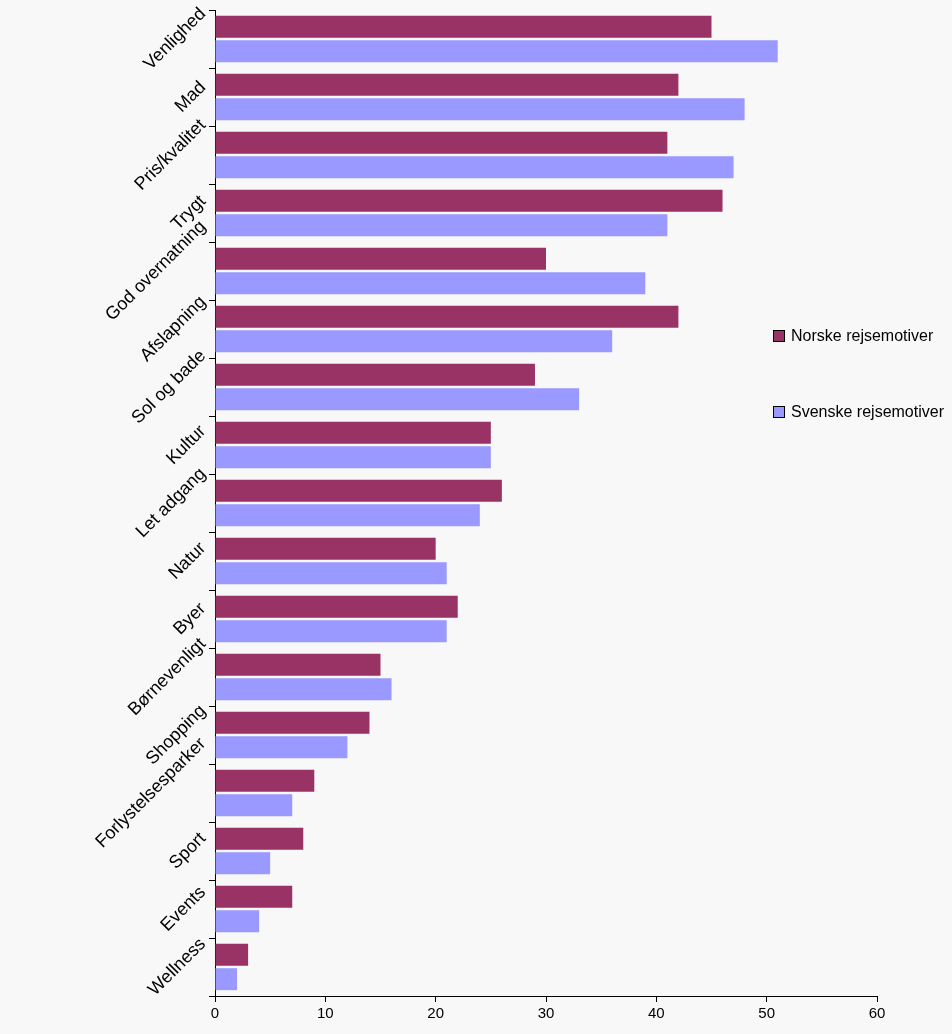 The image size is (952, 1034). I want to click on legend-label: Svenske rejsemotiver, so click(867, 412).